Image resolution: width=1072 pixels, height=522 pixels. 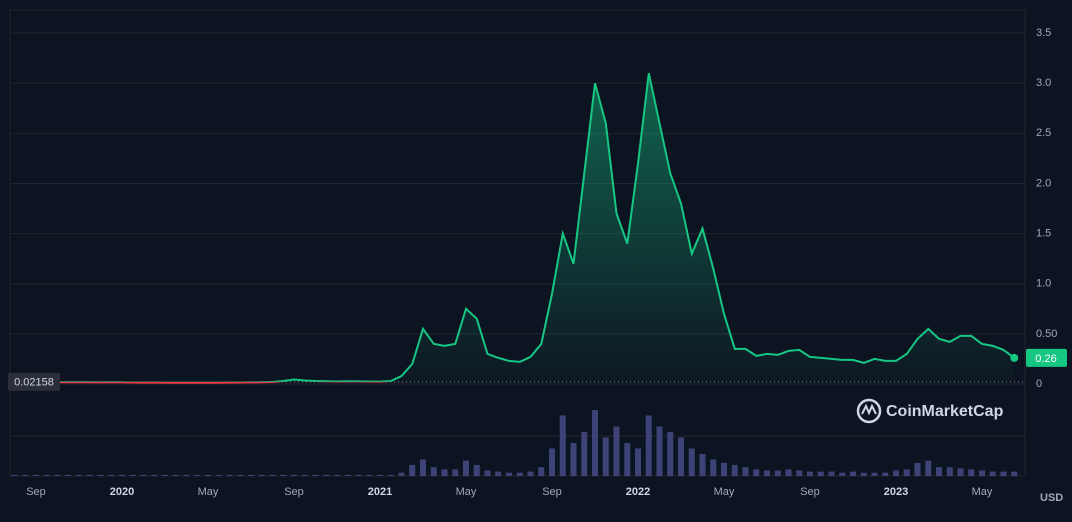 I want to click on y-tick-label: 3.5, so click(x=1043, y=33).